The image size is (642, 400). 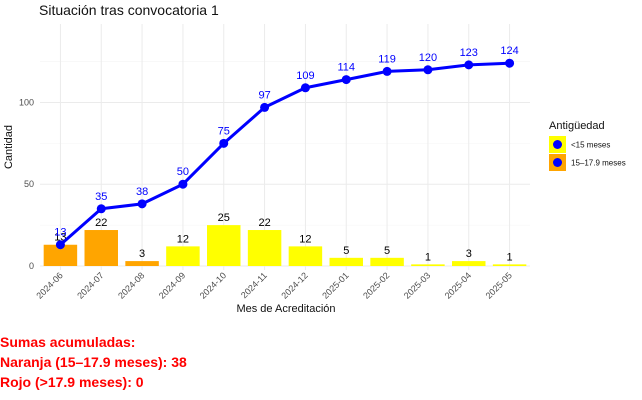 What do you see at coordinates (499, 285) in the screenshot?
I see `x-tick-label: 2025-05` at bounding box center [499, 285].